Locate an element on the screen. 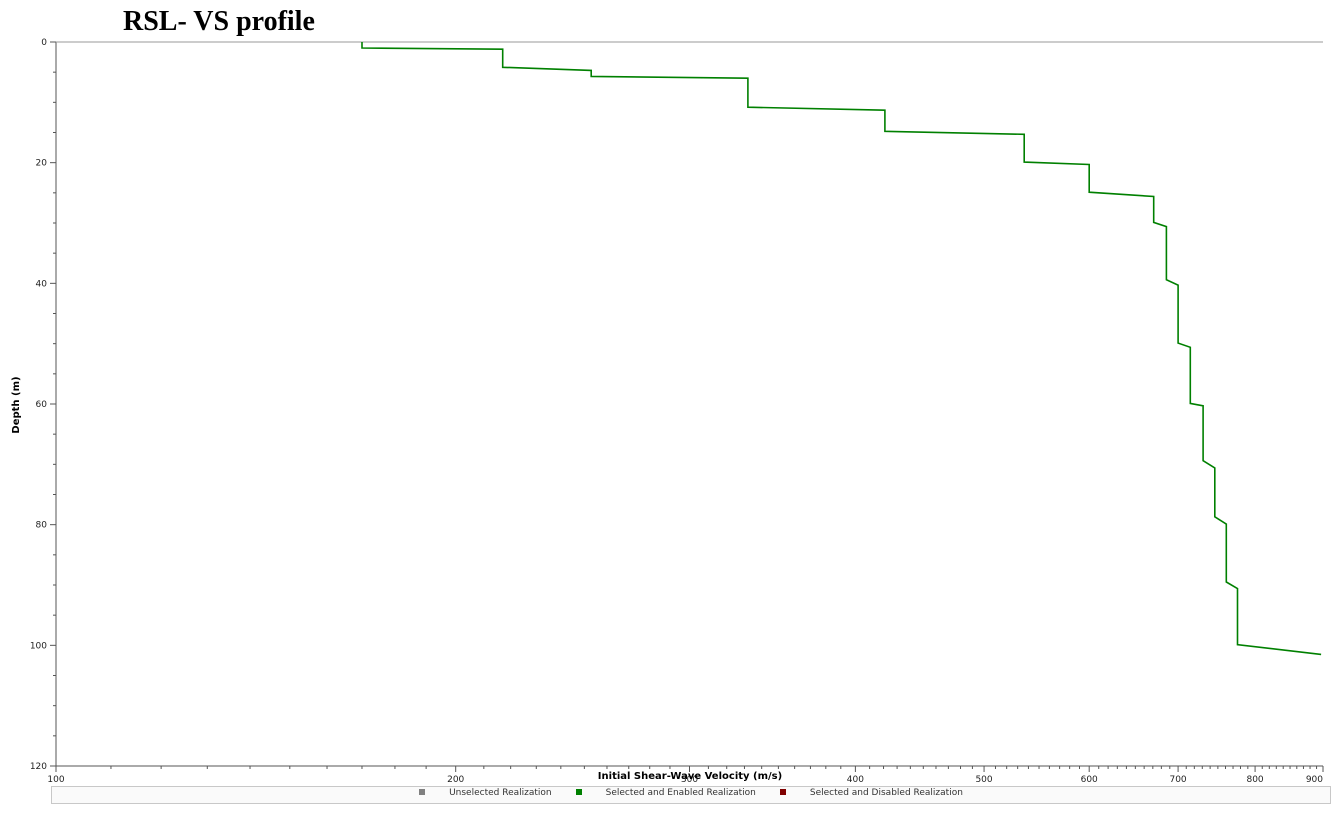  x-tick-label: 900 is located at coordinates (1314, 780).